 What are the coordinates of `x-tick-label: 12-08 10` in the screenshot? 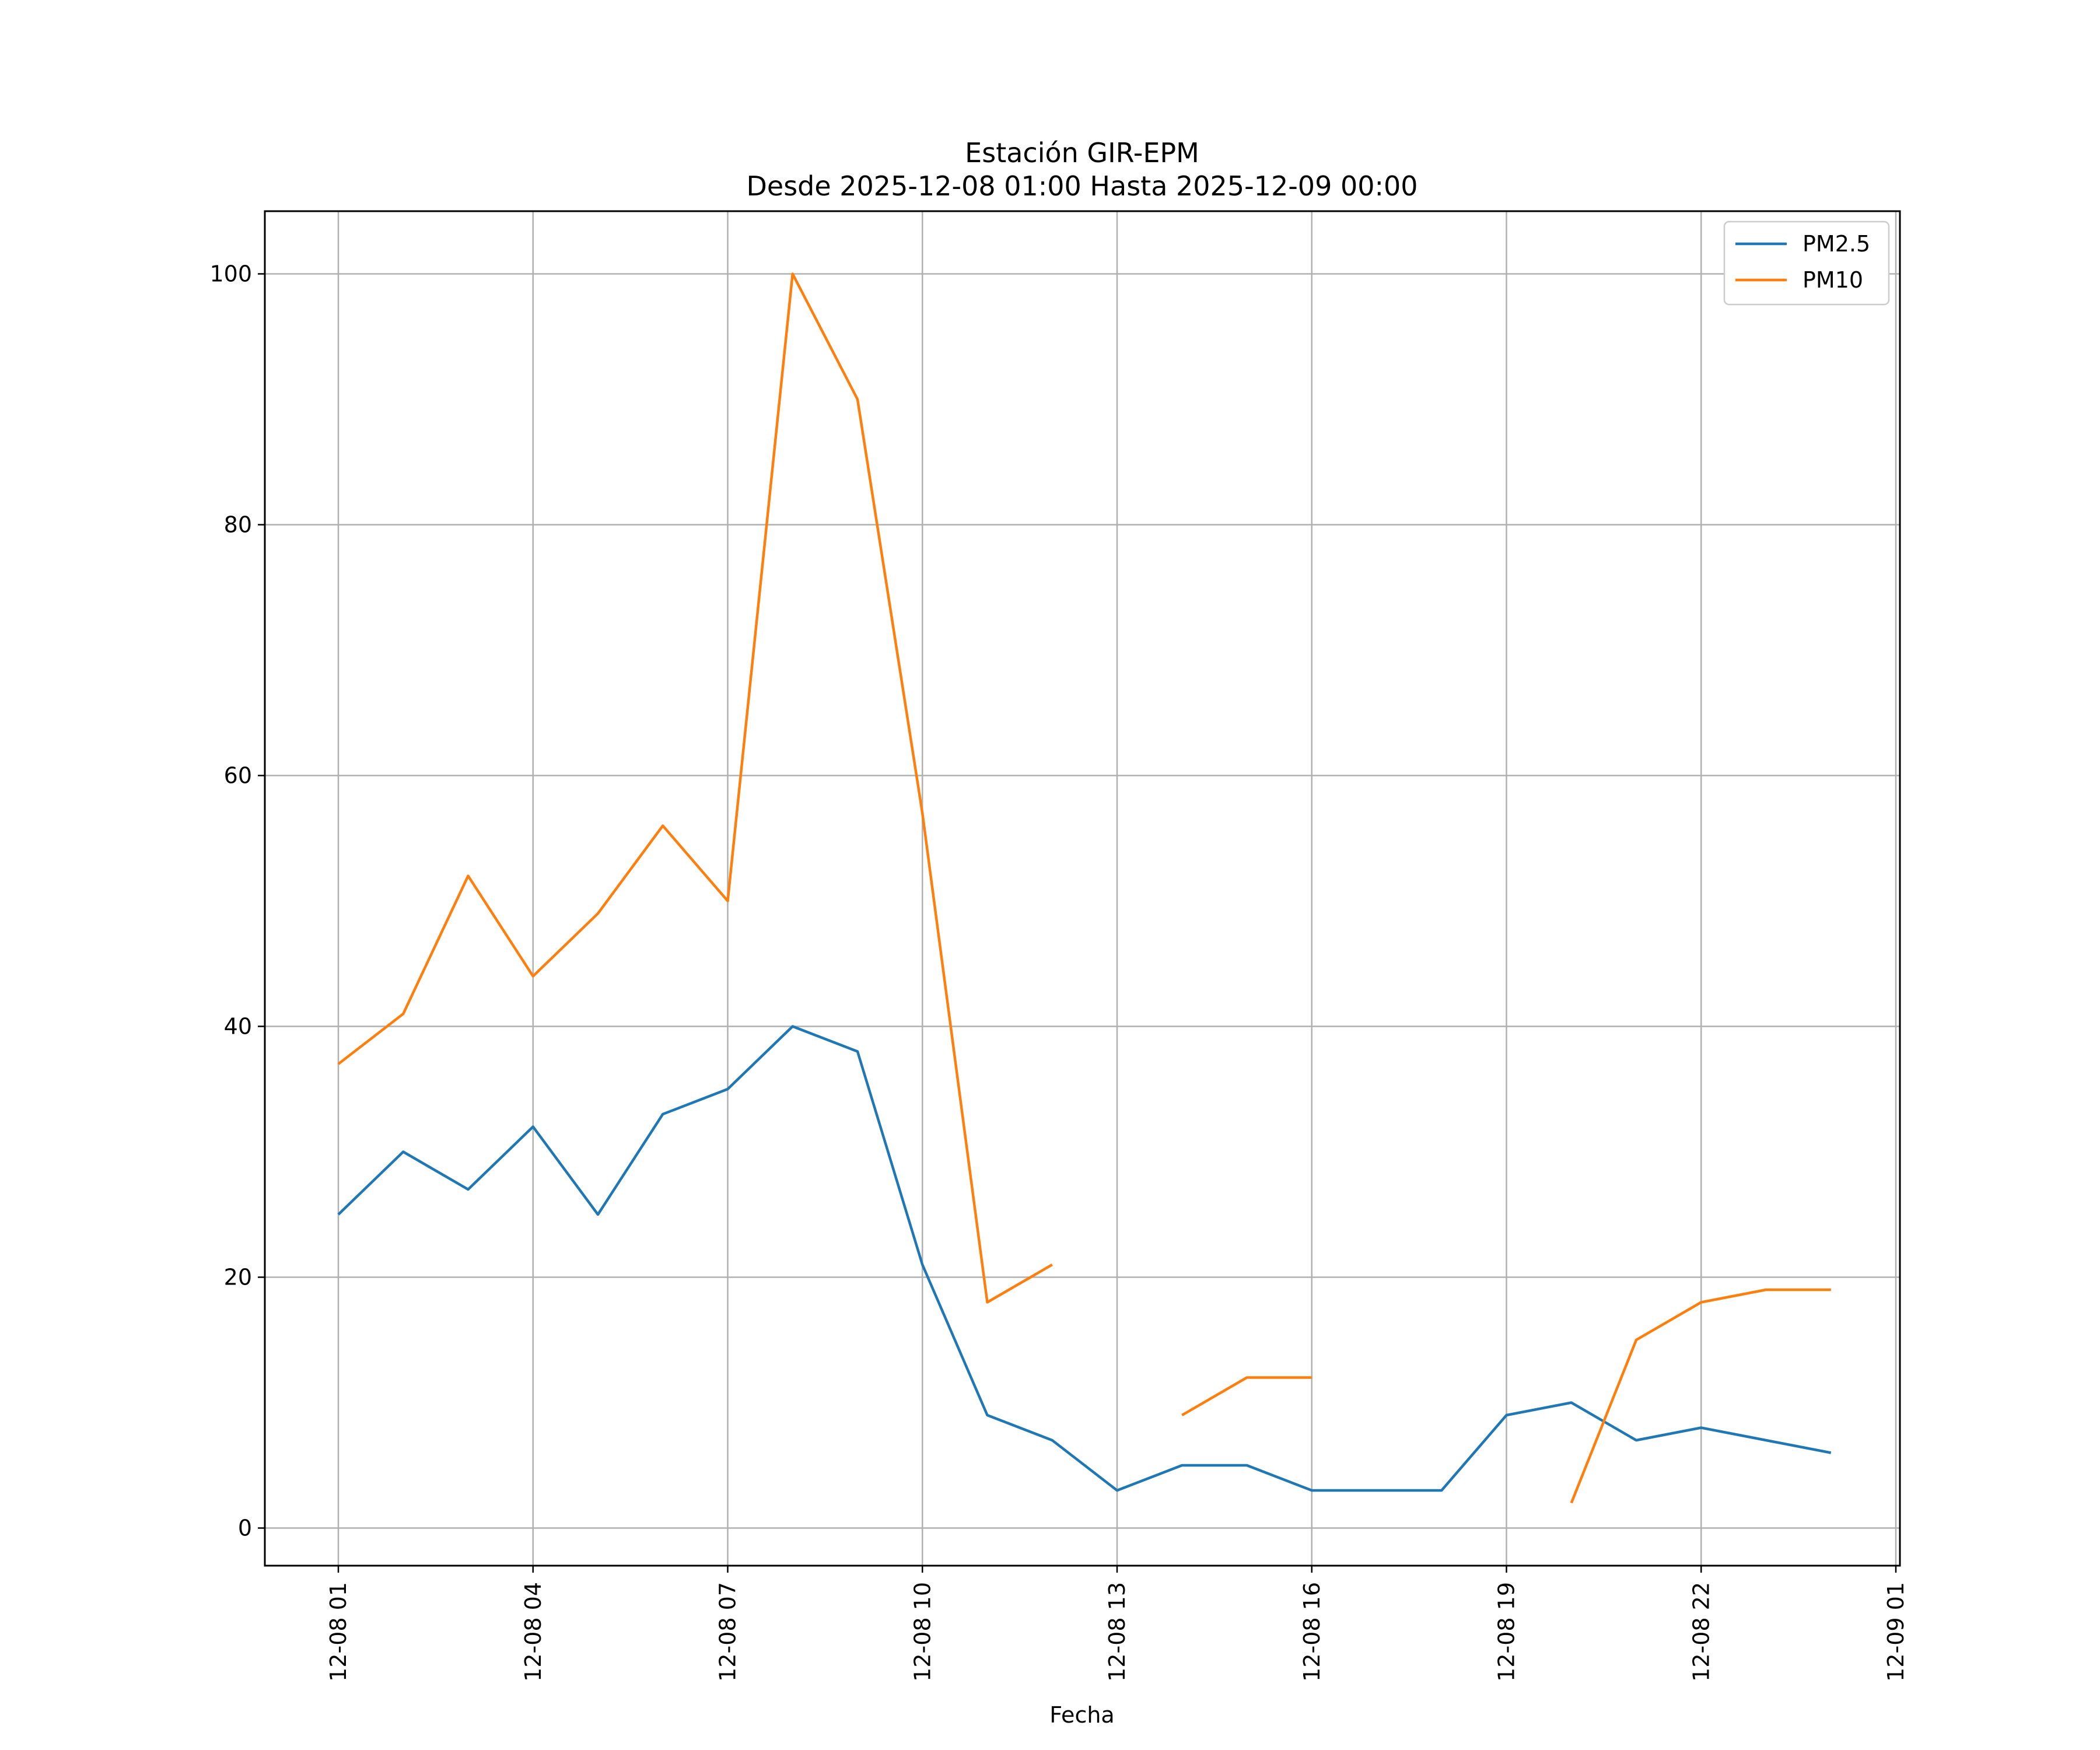 It's located at (922, 1632).